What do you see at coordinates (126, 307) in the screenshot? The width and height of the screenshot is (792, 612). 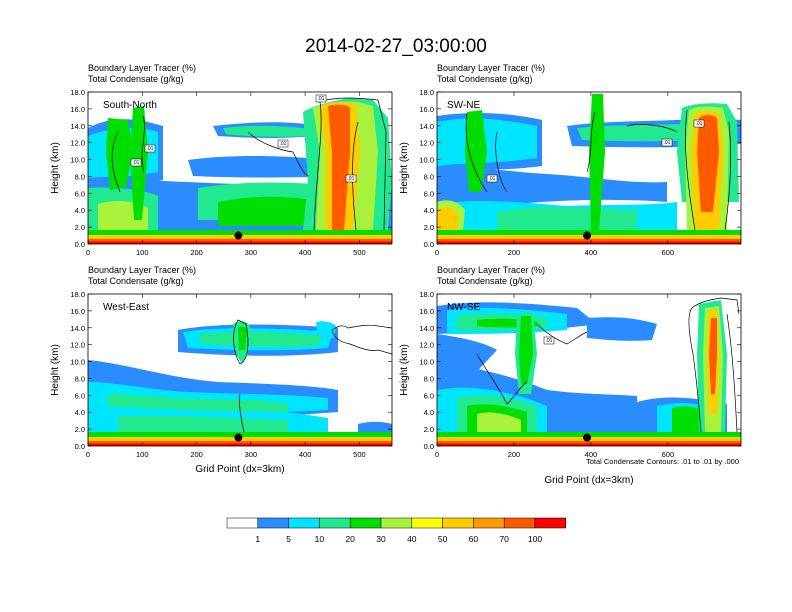 I see `panel3-label: West-East` at bounding box center [126, 307].